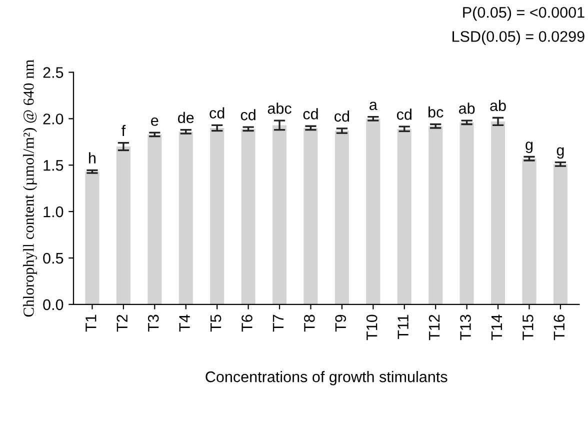 The width and height of the screenshot is (588, 438). What do you see at coordinates (54, 212) in the screenshot?
I see `y-tick-label: 1.0` at bounding box center [54, 212].